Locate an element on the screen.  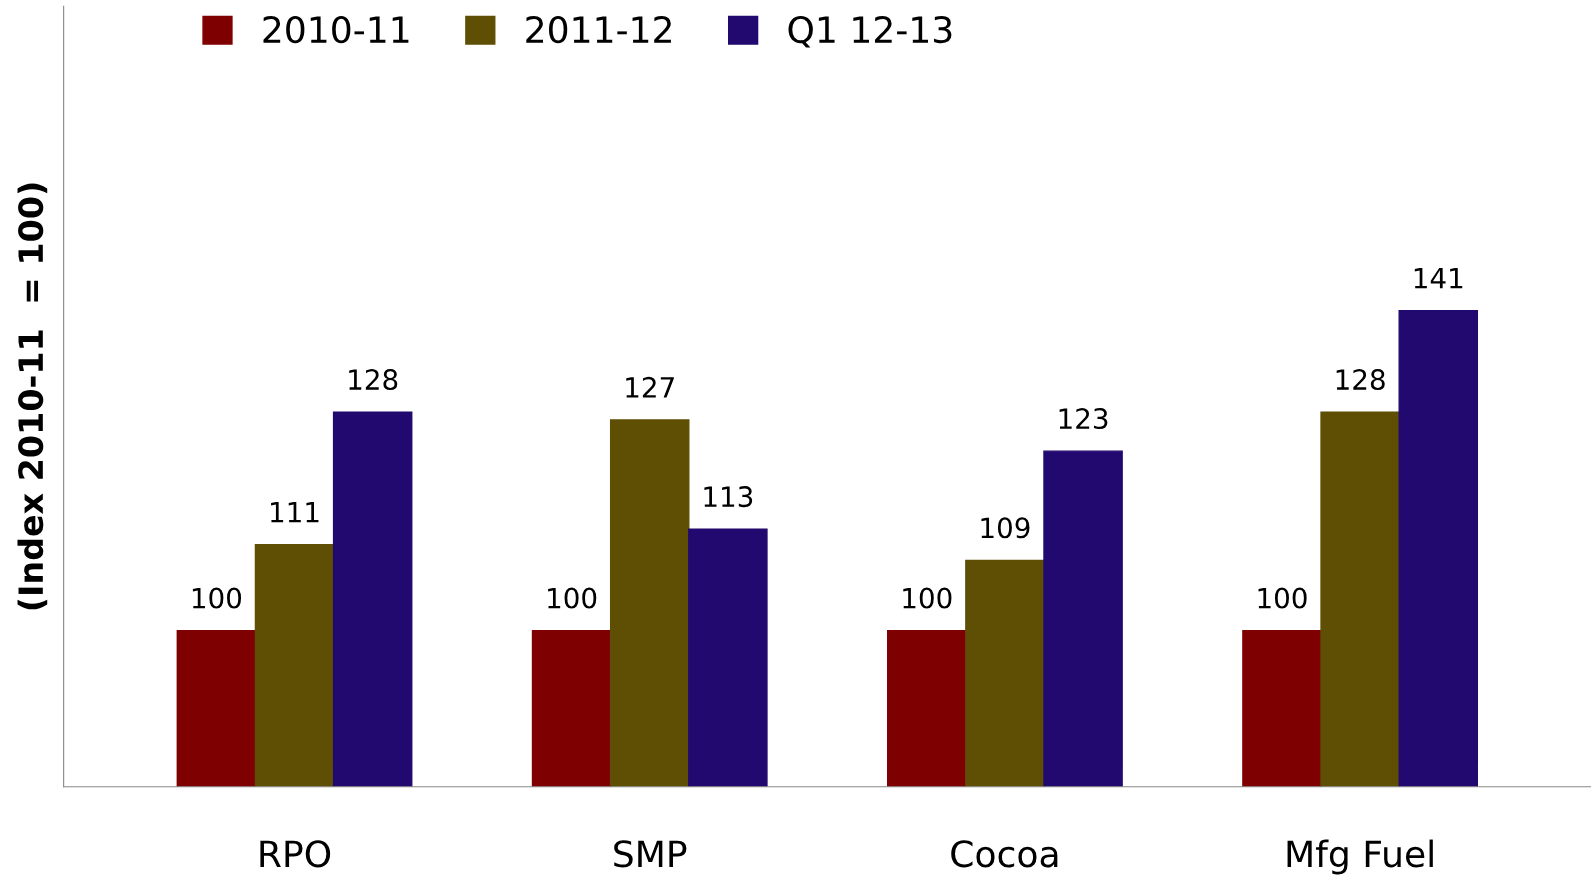
data-label: 123 is located at coordinates (1083, 419).